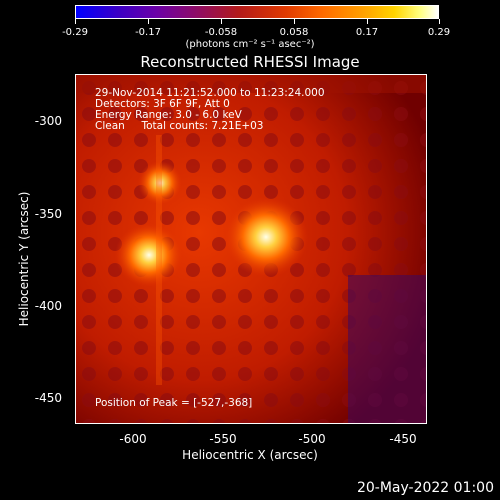  What do you see at coordinates (48, 306) in the screenshot?
I see `y-tick-label: -400` at bounding box center [48, 306].